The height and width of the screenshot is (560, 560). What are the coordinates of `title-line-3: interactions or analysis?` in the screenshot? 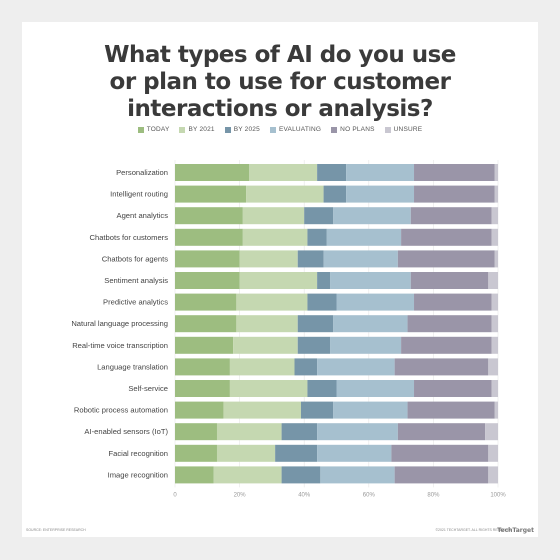 It's located at (280, 109).